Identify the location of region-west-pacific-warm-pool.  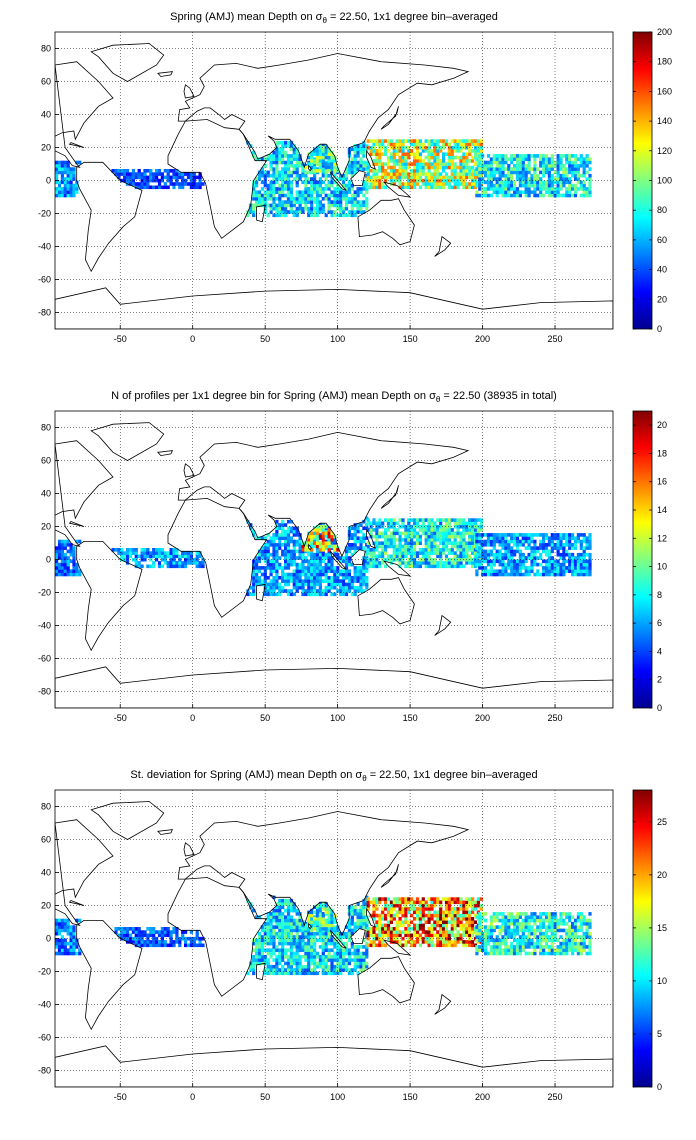
(424, 164).